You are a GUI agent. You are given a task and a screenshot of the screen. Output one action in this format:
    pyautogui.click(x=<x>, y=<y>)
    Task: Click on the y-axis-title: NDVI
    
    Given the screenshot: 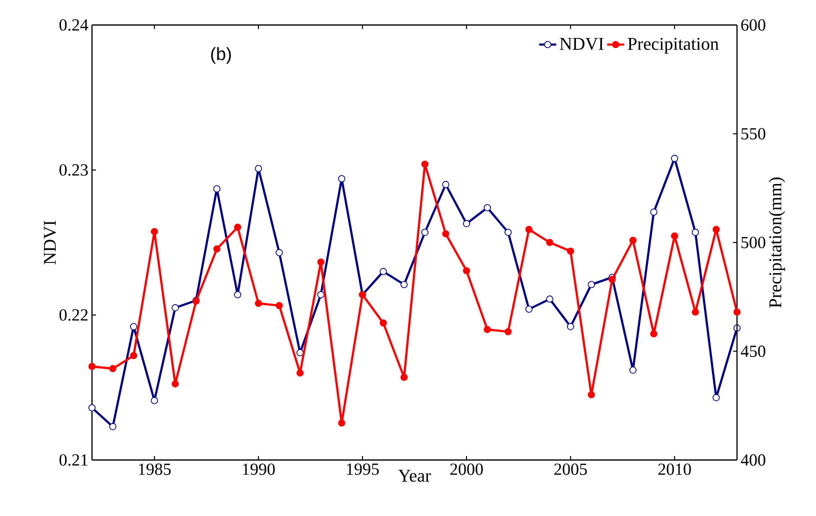 What is the action you would take?
    pyautogui.click(x=50, y=242)
    